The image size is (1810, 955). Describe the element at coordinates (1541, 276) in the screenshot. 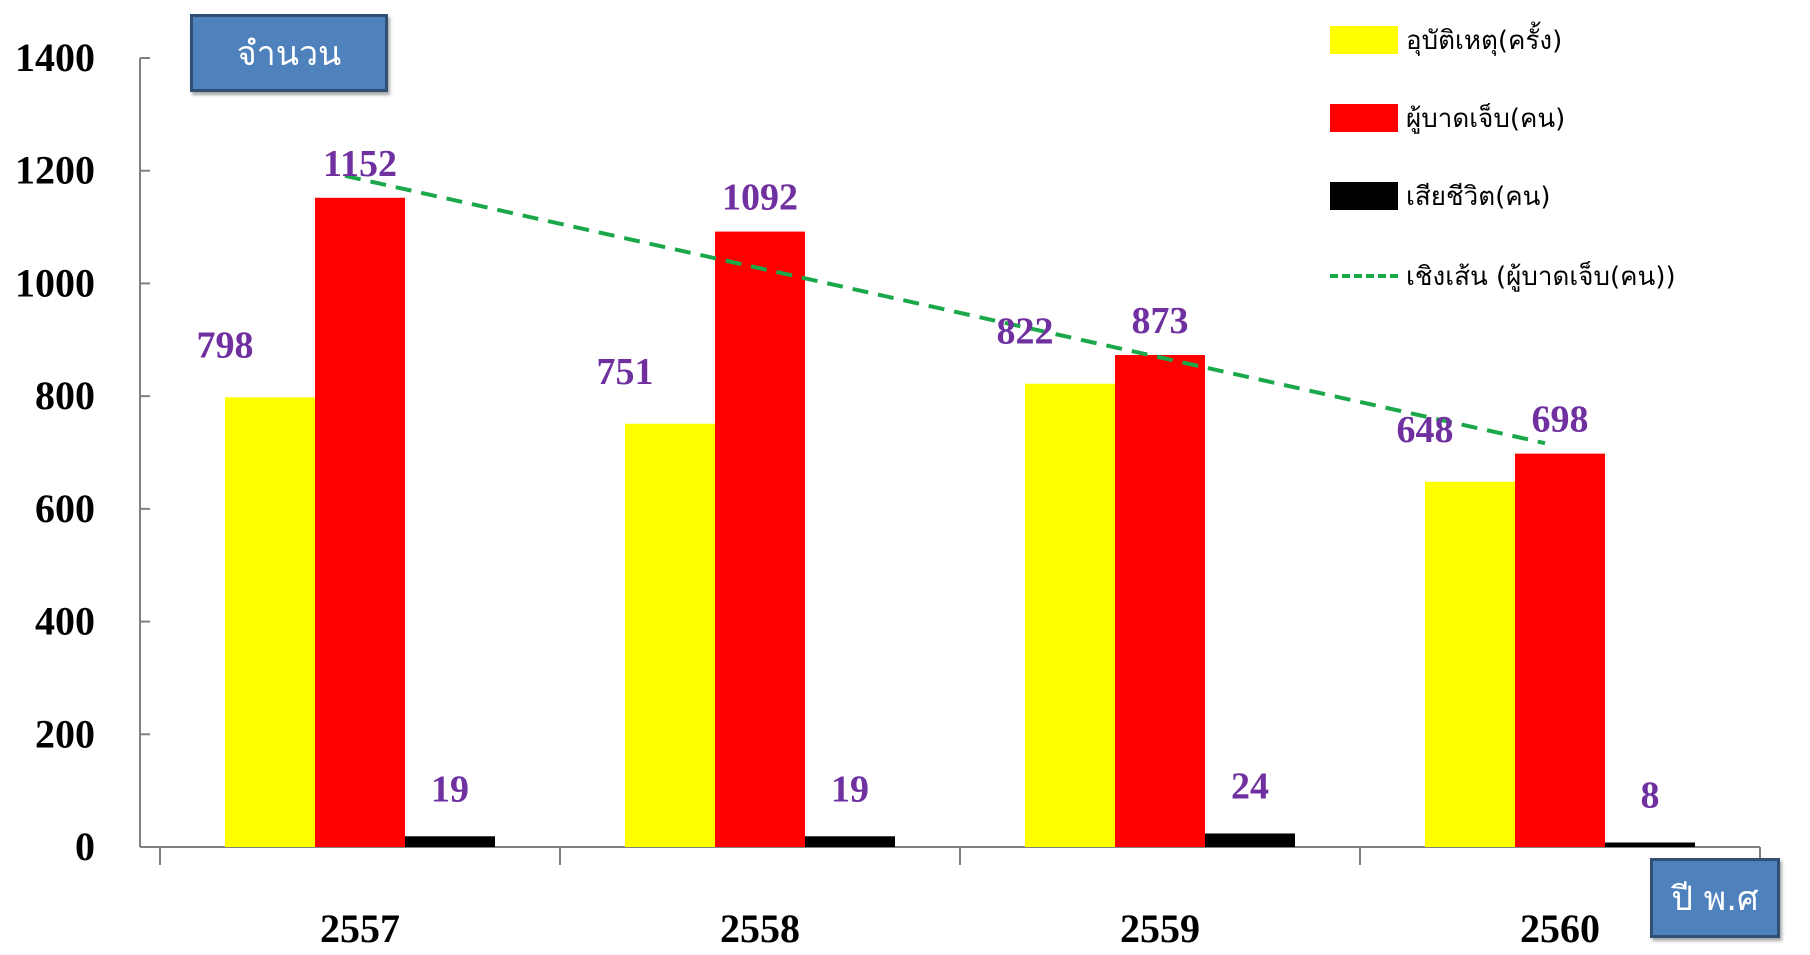

I see `legend-label-trendline: เชิงเส้น (ผู้บาดเจ็บ(คน))` at that location.